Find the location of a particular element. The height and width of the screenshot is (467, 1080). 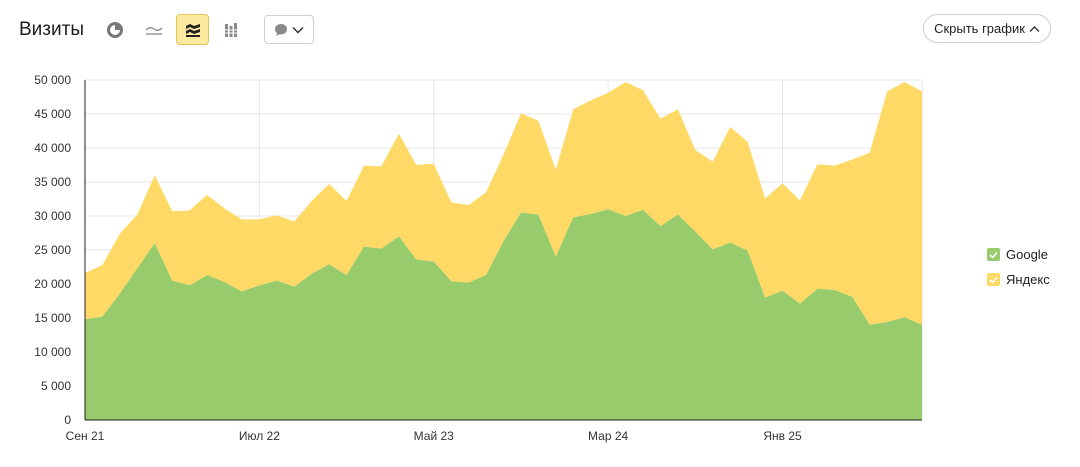

chart-legend: Google Яндекс is located at coordinates (1018, 267).